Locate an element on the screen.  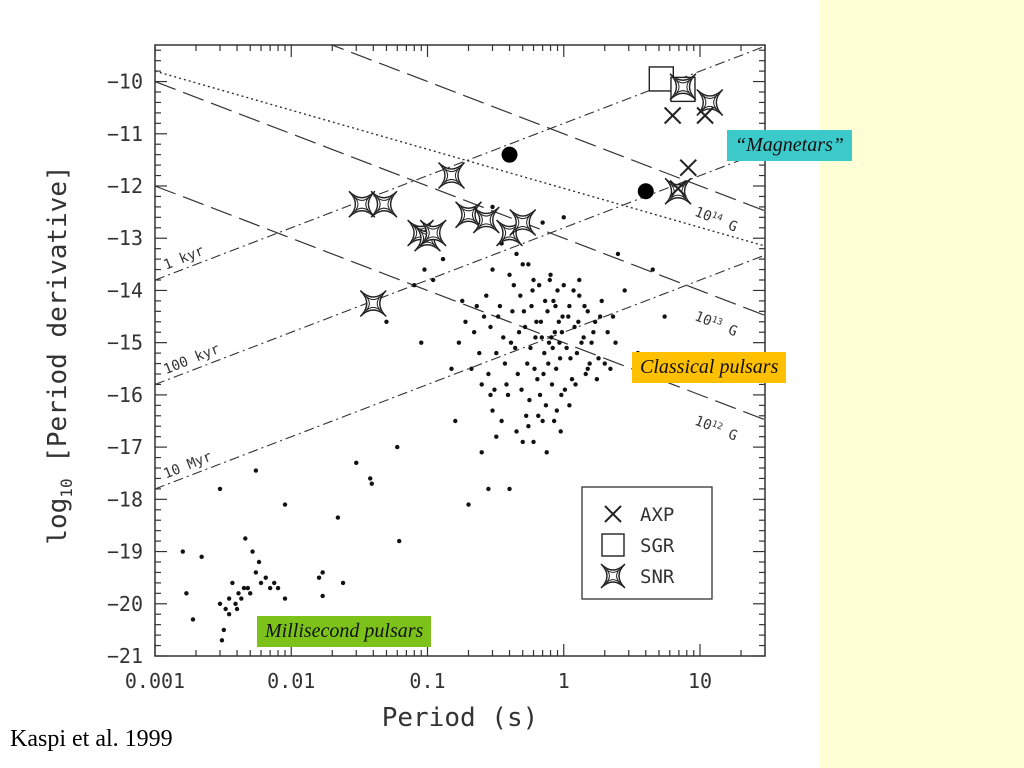
age-line-label: 100 kyr is located at coordinates (191, 359).